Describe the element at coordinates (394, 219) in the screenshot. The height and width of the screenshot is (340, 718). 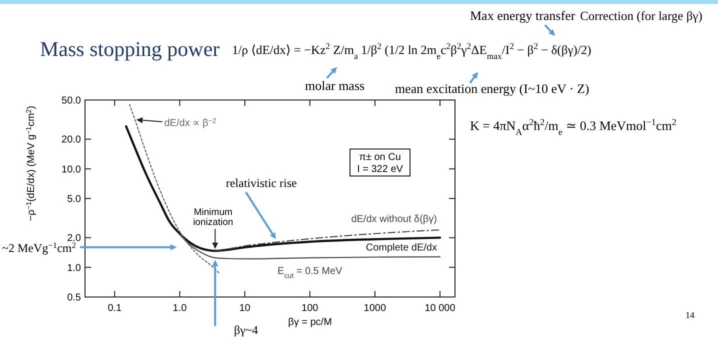
I see `series-label: dE/dx without δ(βγ)` at that location.